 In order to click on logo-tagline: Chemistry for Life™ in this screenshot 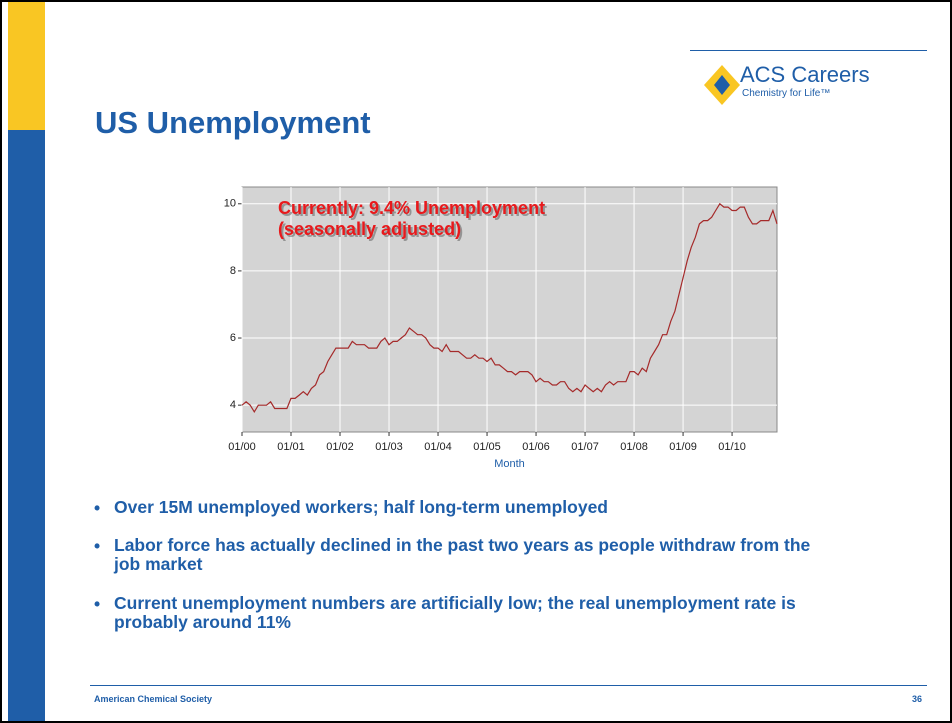, I will do `click(786, 93)`.